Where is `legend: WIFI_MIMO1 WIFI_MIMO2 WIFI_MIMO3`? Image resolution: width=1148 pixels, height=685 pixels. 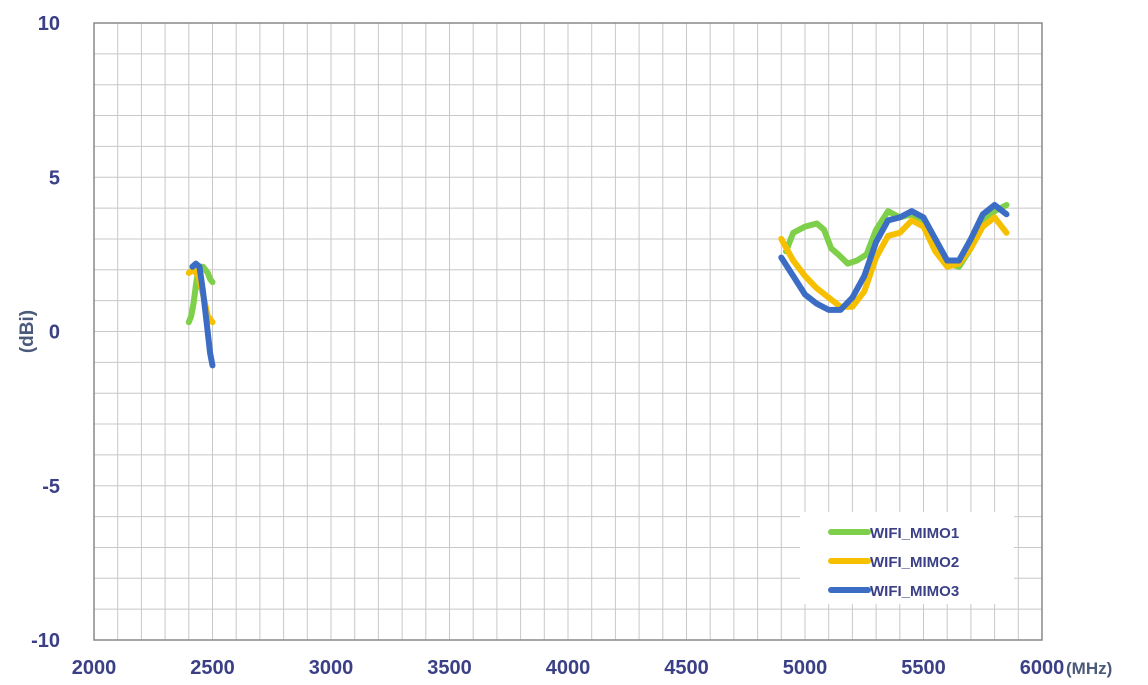
legend: WIFI_MIMO1 WIFI_MIMO2 WIFI_MIMO3 is located at coordinates (907, 558).